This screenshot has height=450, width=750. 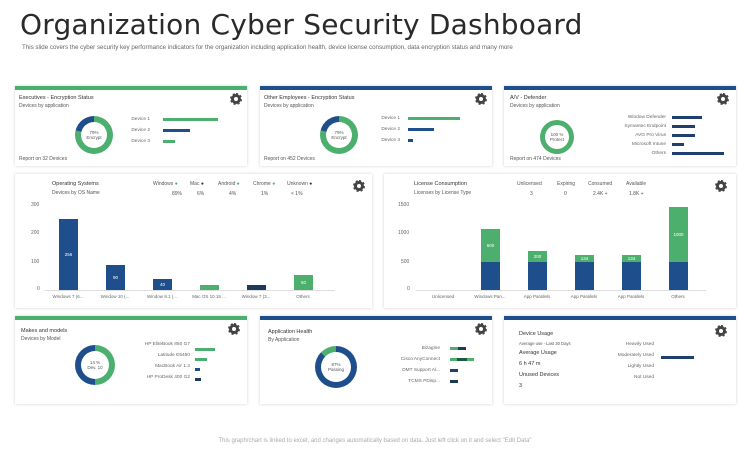 I want to click on avg-usage-value: 6 h 47 m, so click(x=530, y=364).